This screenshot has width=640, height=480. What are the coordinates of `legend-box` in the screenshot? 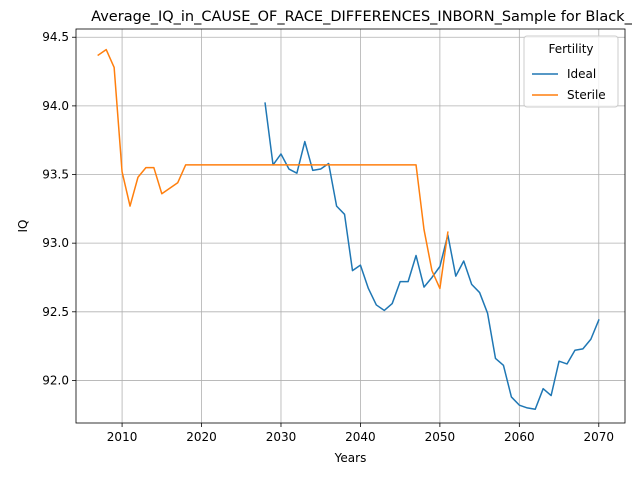 It's located at (571, 71).